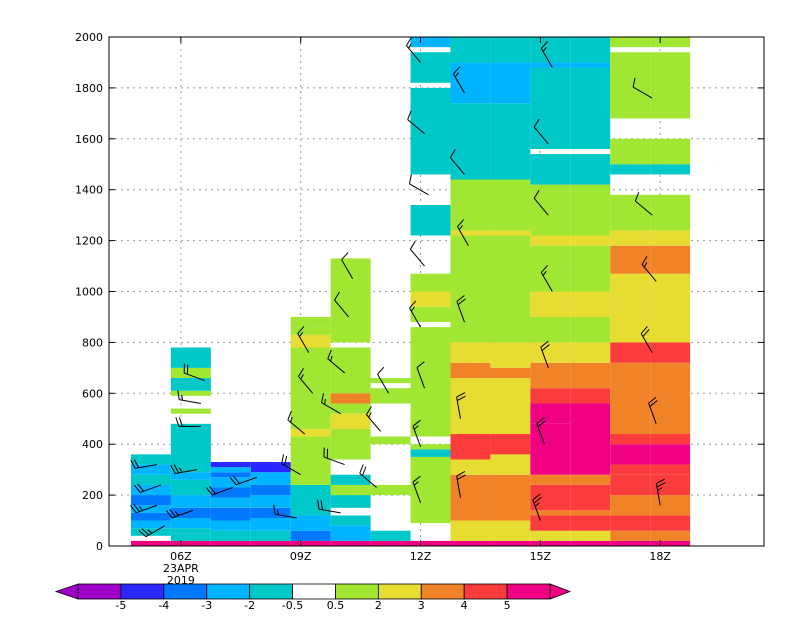  Describe the element at coordinates (378, 605) in the screenshot. I see `colorbar-label: 2` at that location.